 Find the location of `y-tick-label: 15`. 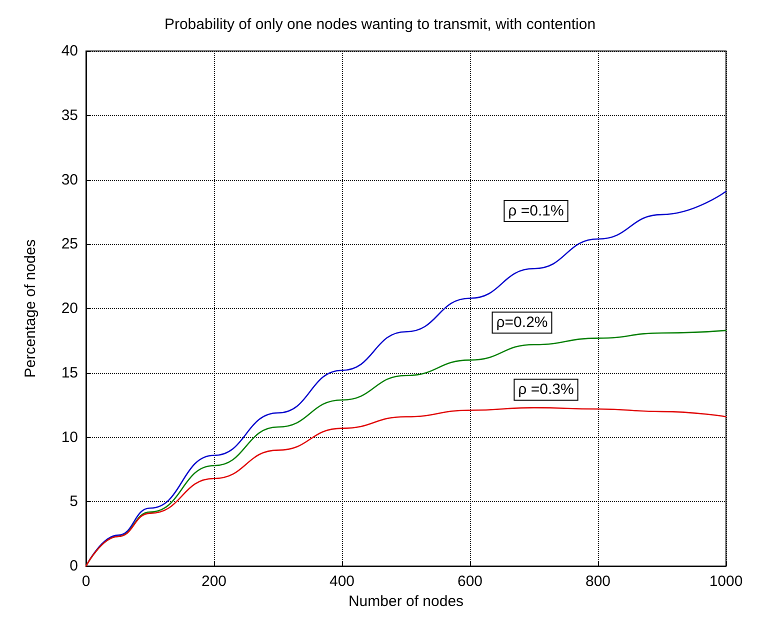

y-tick-label: 15 is located at coordinates (69, 373).